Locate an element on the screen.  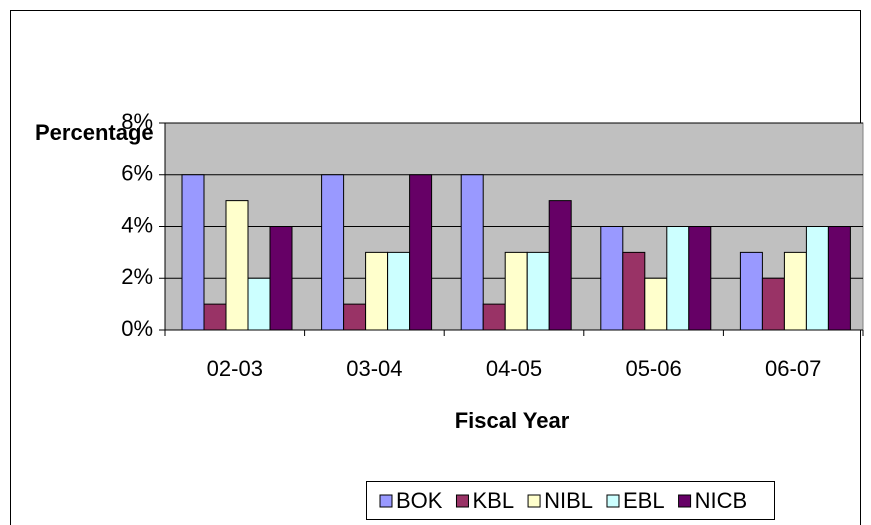
y-axis-label: Percentage is located at coordinates (94, 132).